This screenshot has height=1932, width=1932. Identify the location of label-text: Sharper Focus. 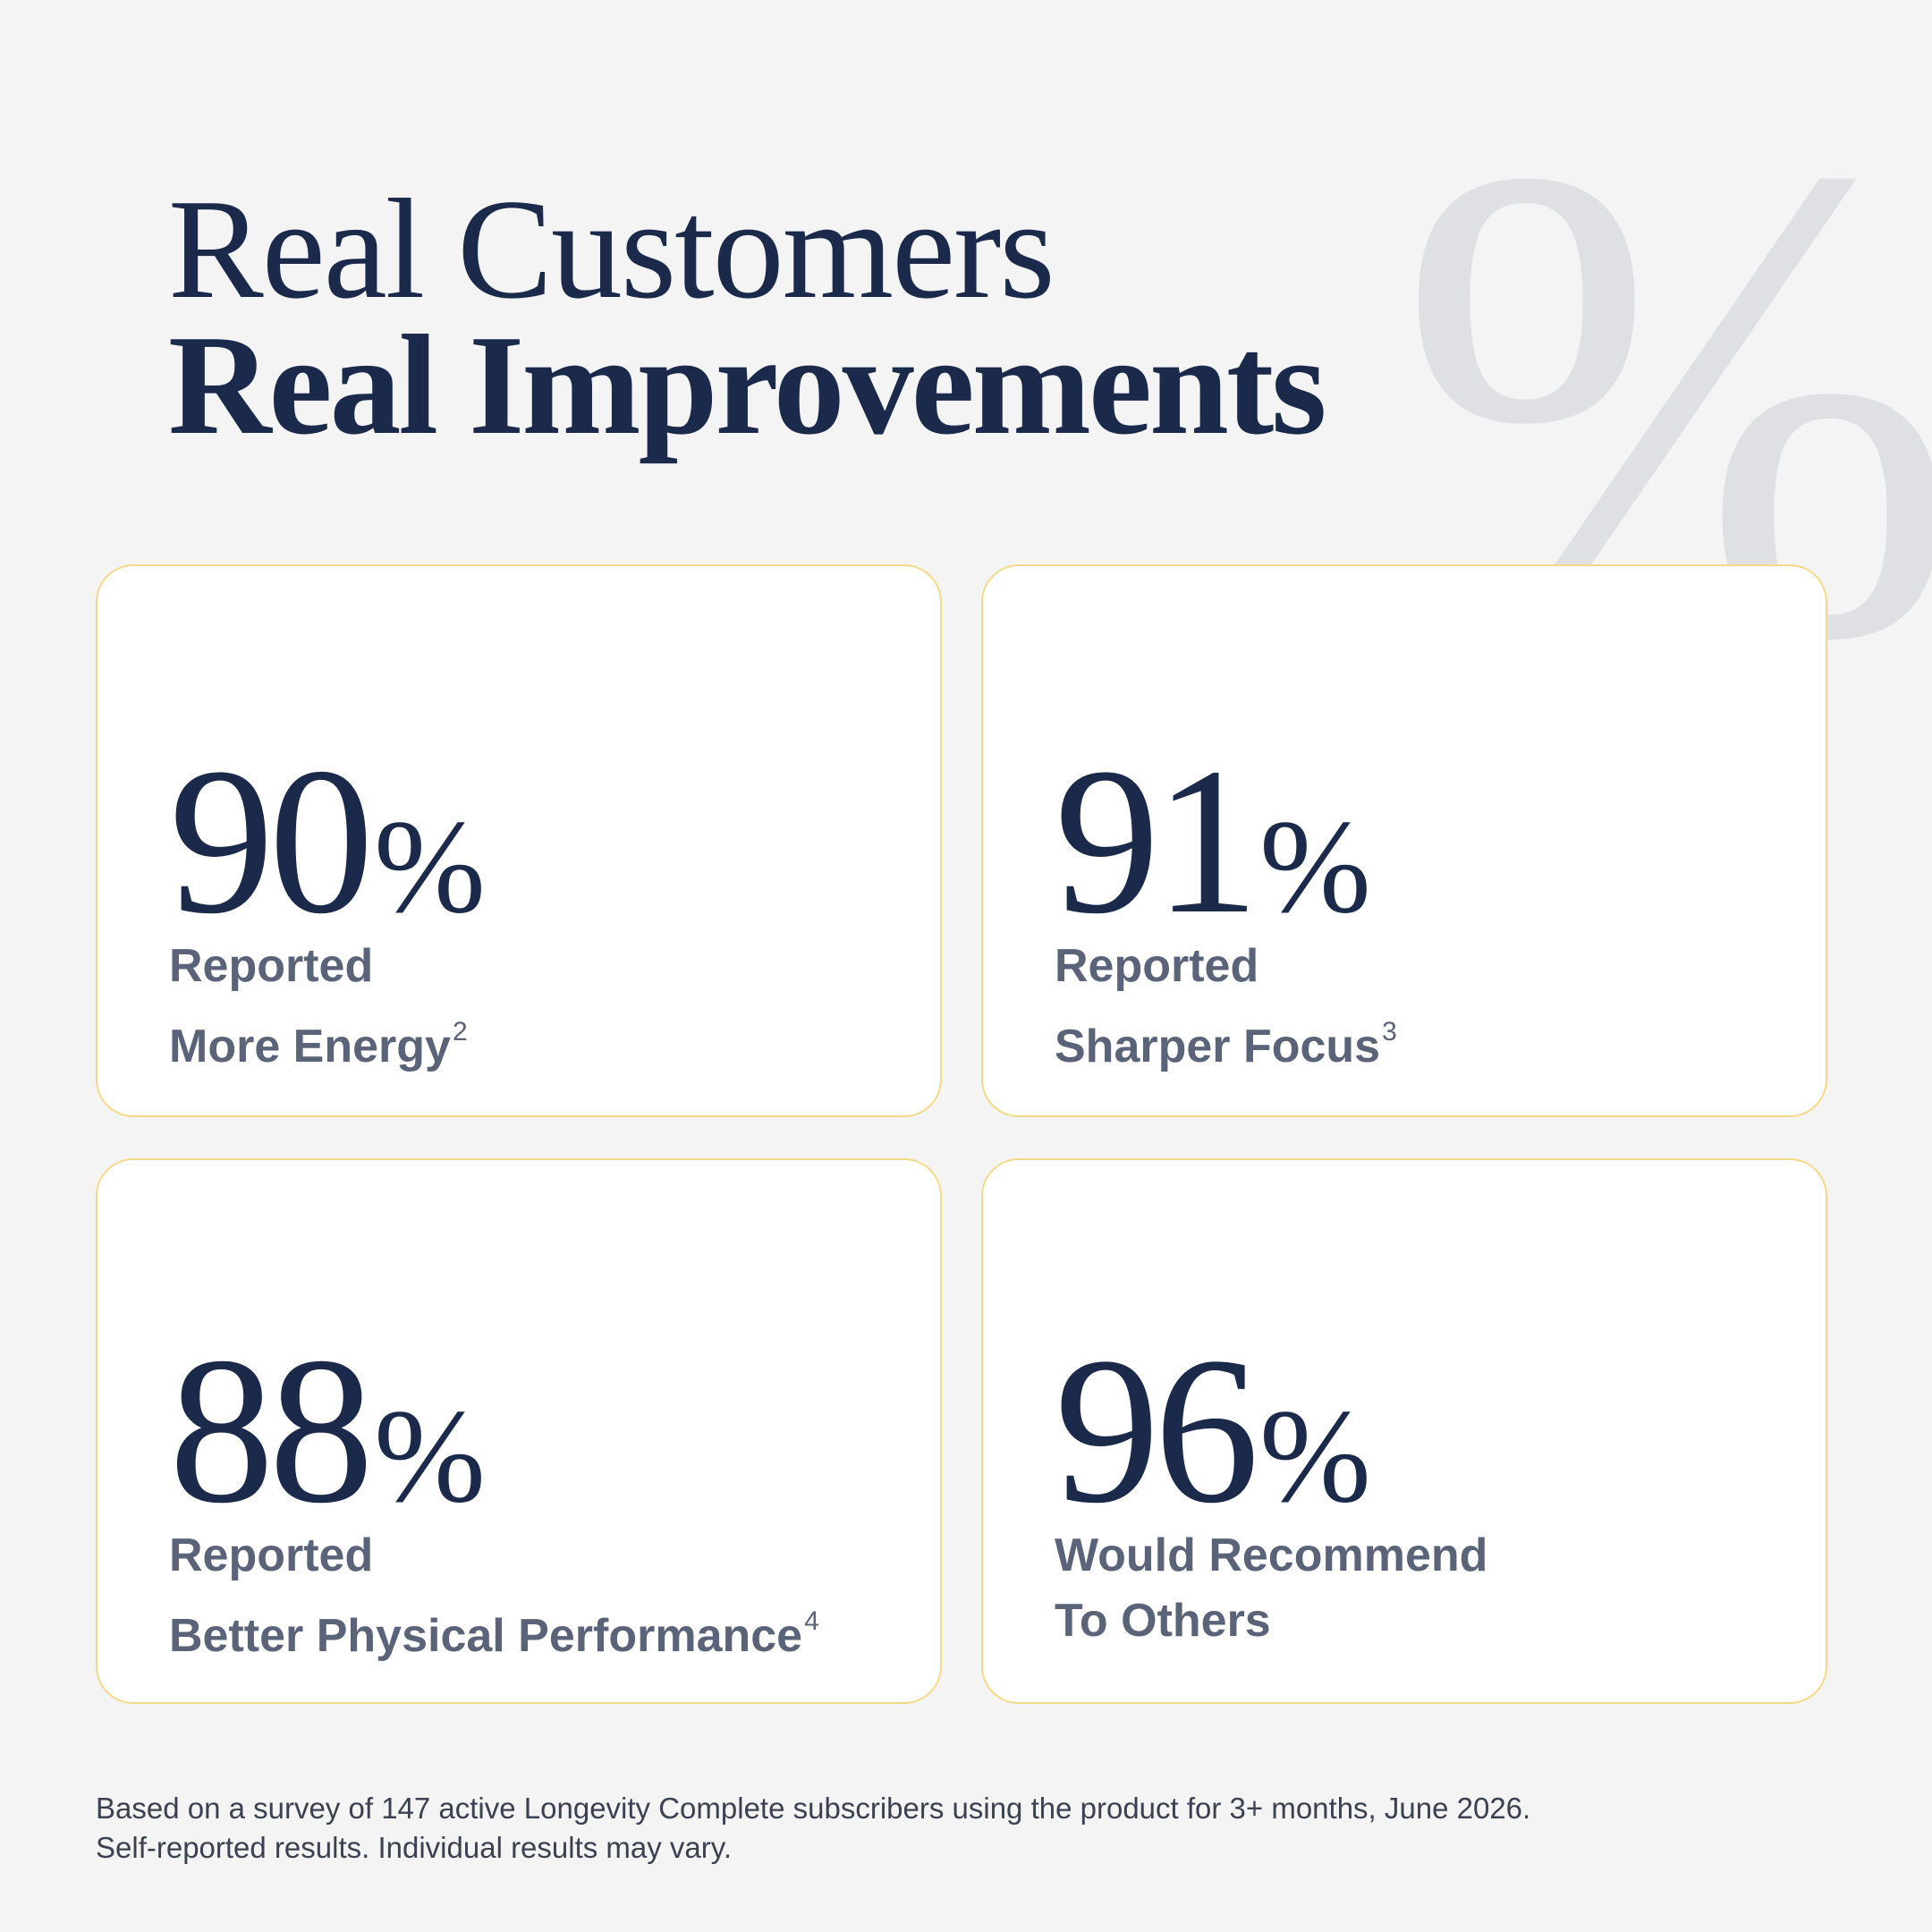
(1218, 1046).